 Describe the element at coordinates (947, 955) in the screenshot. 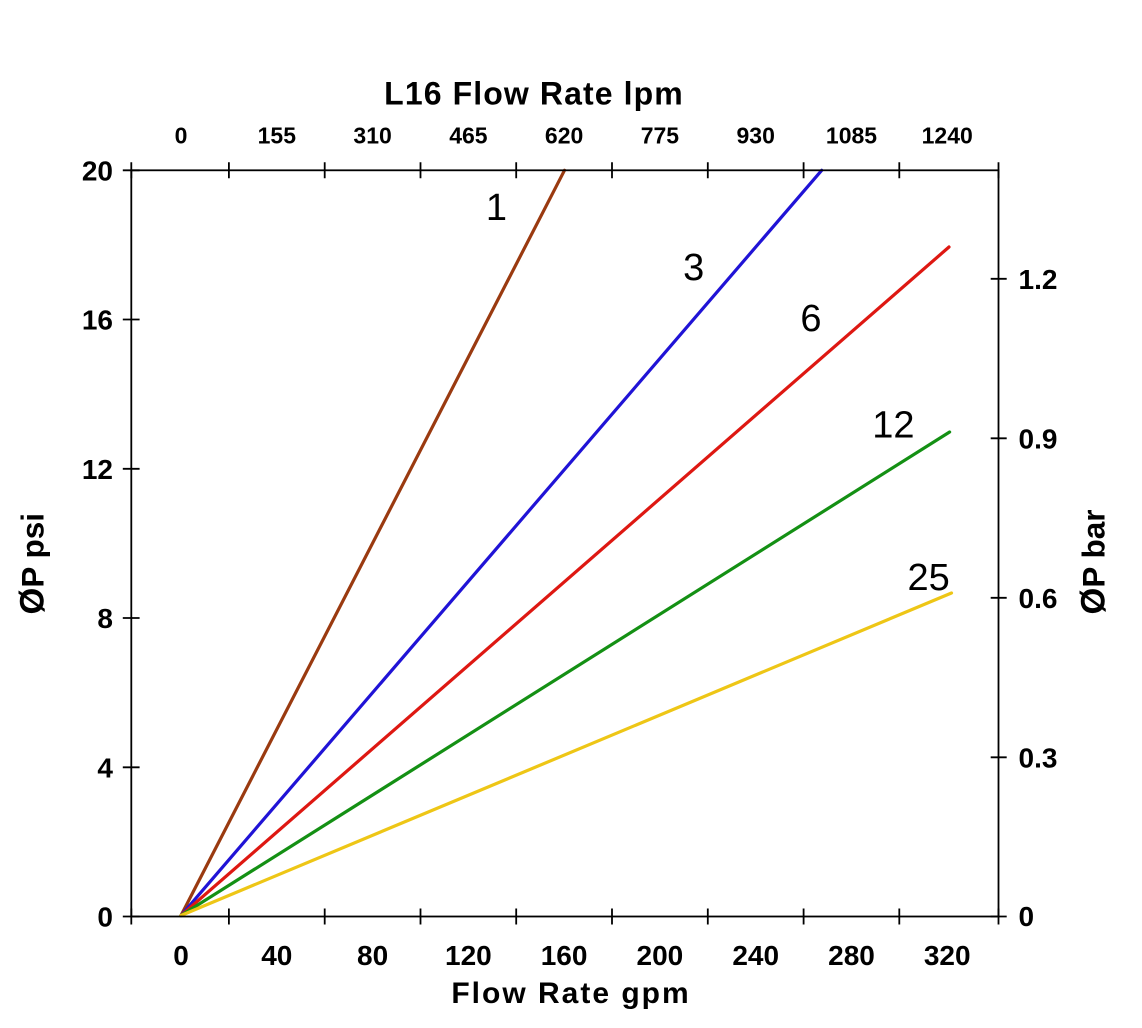

I see `svg-text: 320` at that location.